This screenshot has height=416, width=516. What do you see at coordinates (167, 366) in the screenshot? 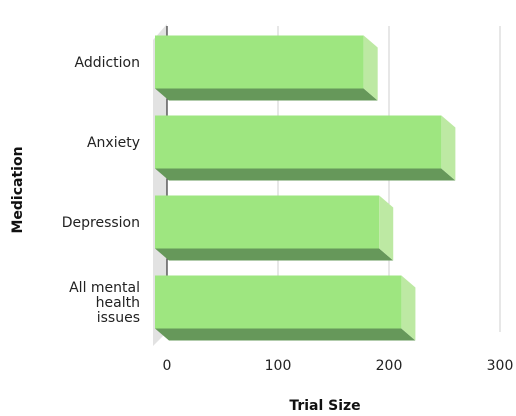
I see `x-tick-label: 0` at bounding box center [167, 366].